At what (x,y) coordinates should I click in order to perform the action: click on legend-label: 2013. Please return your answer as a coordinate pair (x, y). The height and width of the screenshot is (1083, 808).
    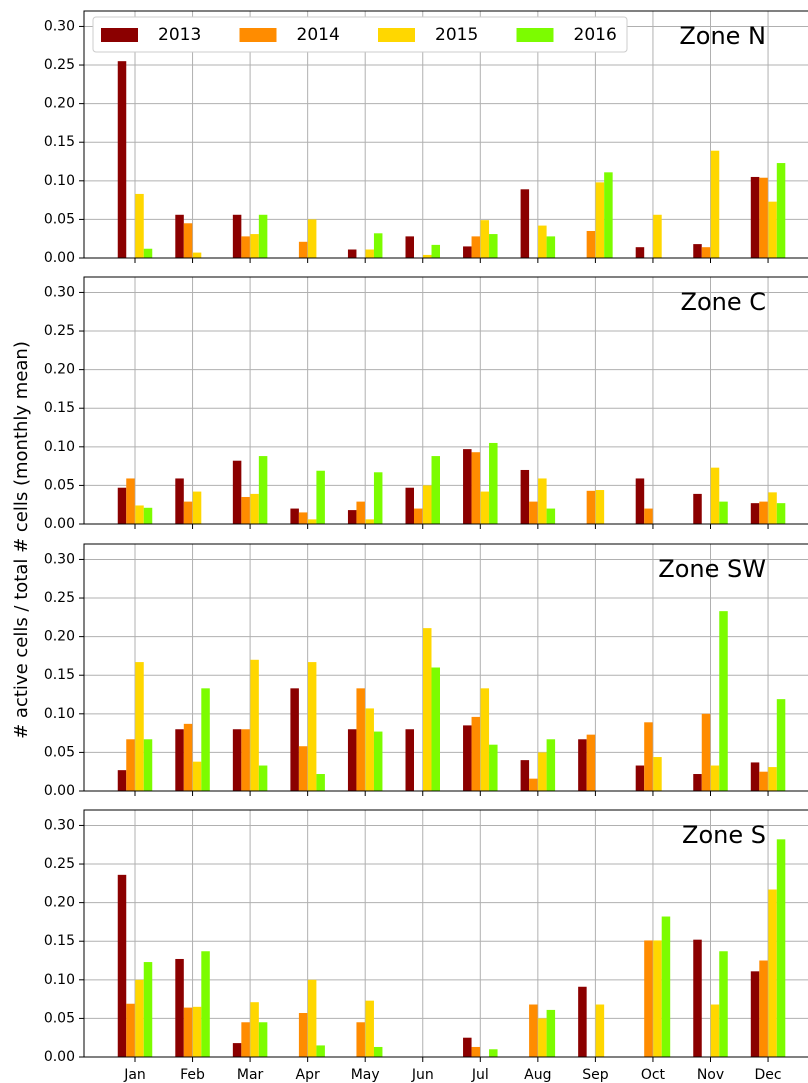
    Looking at the image, I should click on (179, 35).